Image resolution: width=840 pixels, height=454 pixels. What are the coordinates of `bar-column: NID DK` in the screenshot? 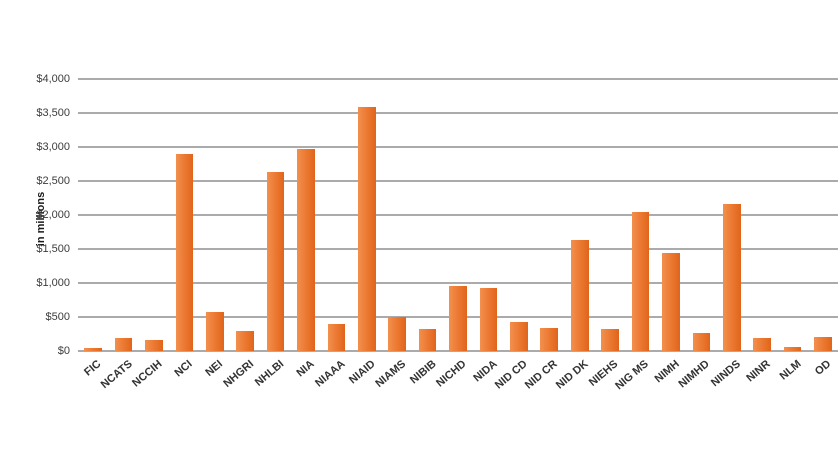 It's located at (574, 235).